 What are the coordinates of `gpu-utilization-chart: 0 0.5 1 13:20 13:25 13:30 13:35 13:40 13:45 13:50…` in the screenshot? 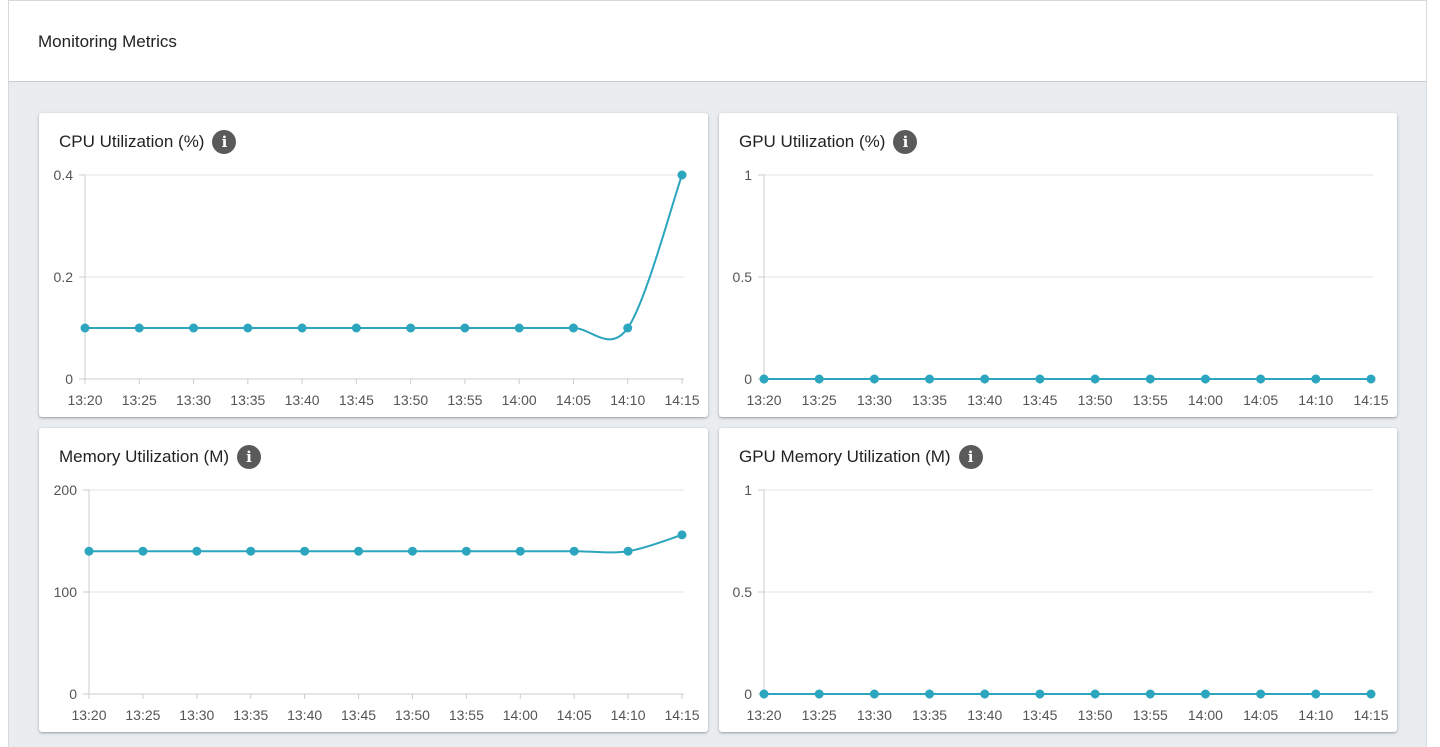 It's located at (1061, 287).